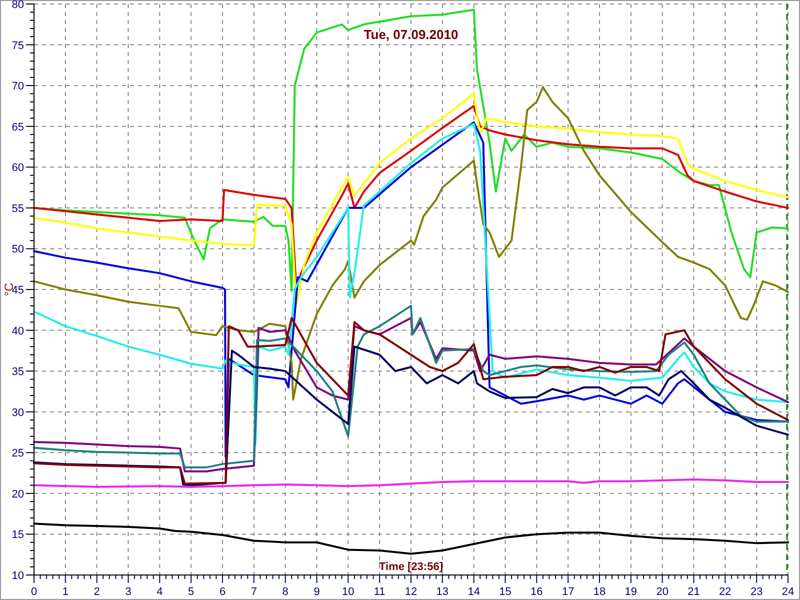 This screenshot has height=600, width=800. Describe the element at coordinates (159, 592) in the screenshot. I see `x-tick-label: 4` at that location.